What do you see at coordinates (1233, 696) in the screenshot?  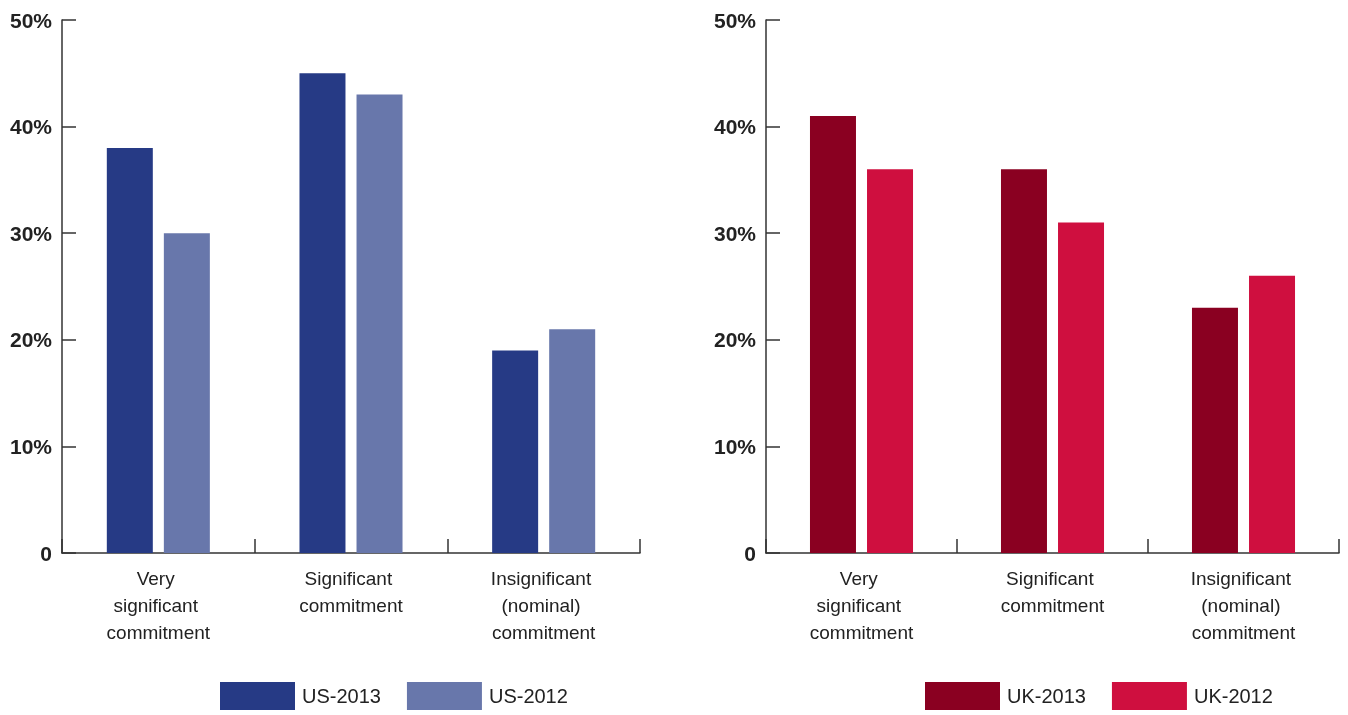 I see `legend-label: UK-2012` at bounding box center [1233, 696].